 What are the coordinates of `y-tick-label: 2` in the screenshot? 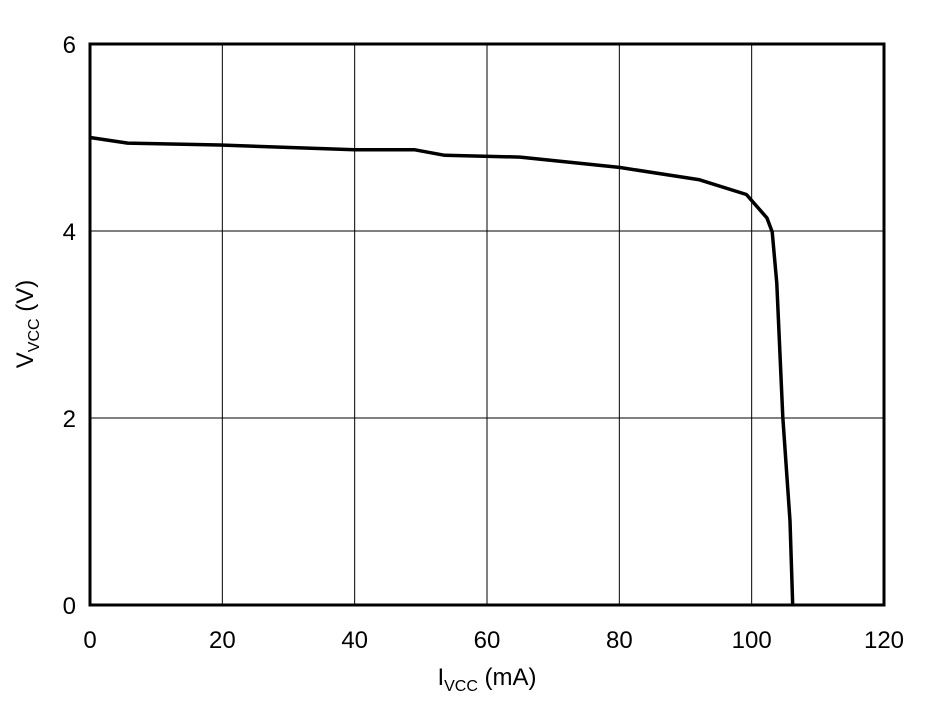 It's located at (69, 419).